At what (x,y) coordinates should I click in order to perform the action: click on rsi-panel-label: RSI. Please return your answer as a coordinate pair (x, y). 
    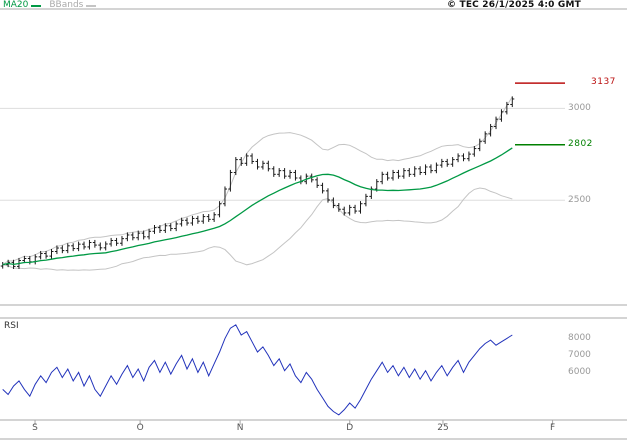
    Looking at the image, I should click on (11, 326).